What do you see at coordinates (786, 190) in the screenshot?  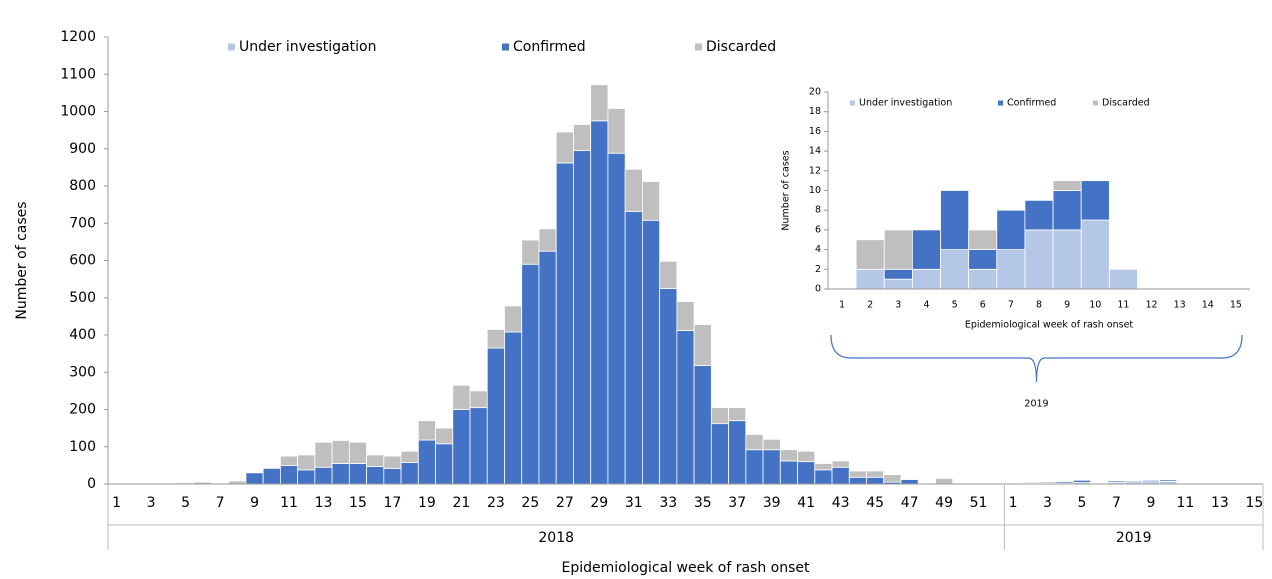 I see `y-axis-label: Number of cases` at bounding box center [786, 190].